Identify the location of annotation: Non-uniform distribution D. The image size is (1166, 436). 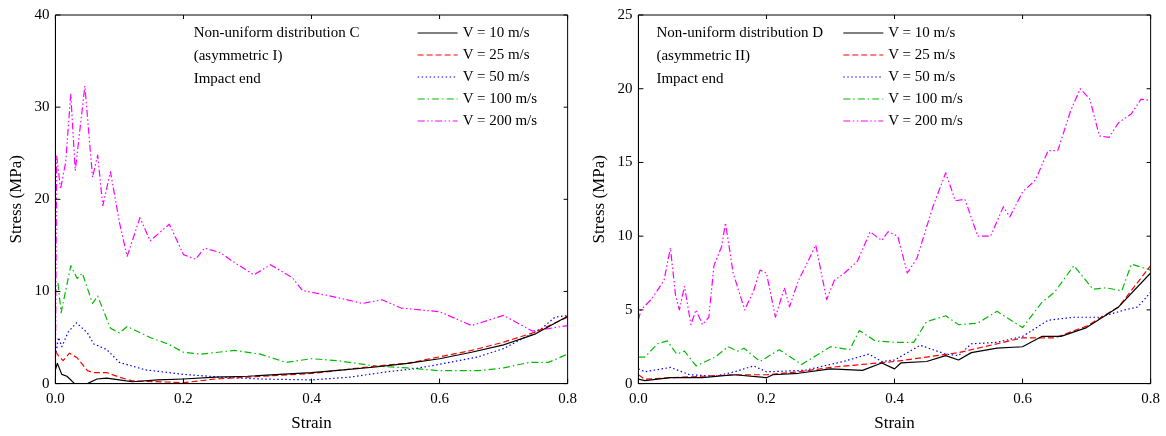
(740, 31).